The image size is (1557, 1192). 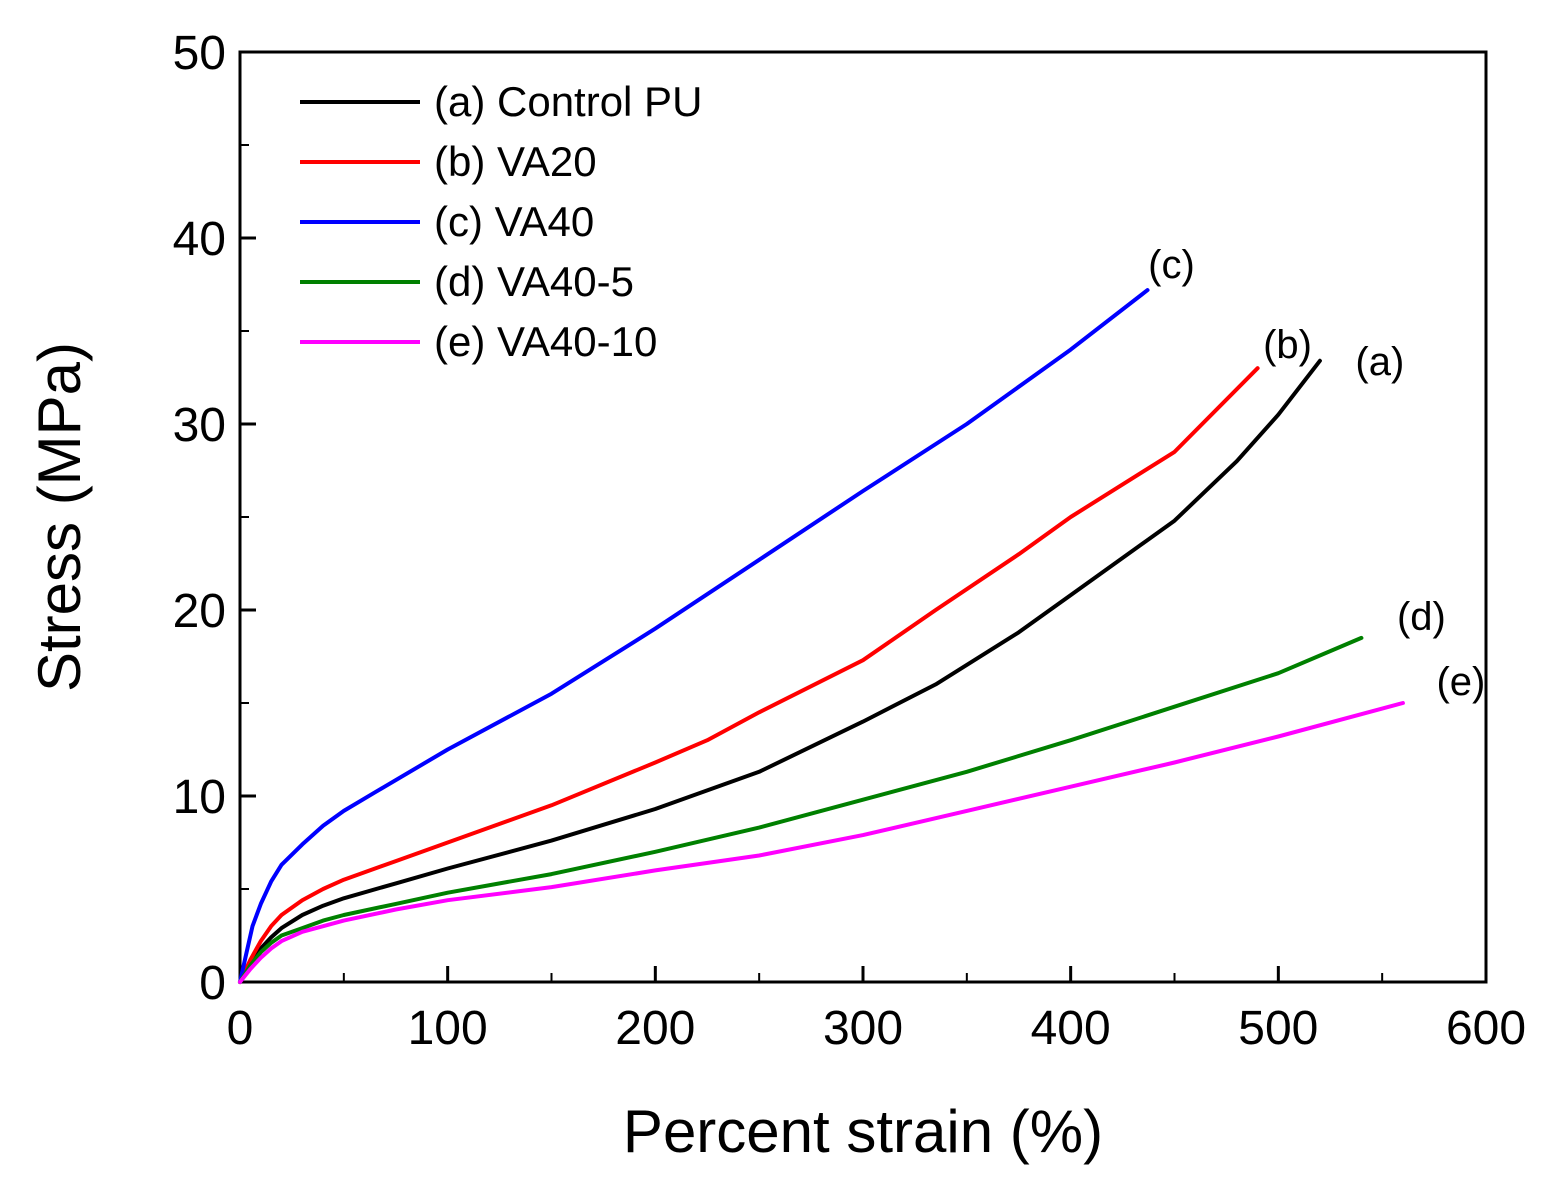 I want to click on x-tick-label: 0, so click(x=240, y=1028).